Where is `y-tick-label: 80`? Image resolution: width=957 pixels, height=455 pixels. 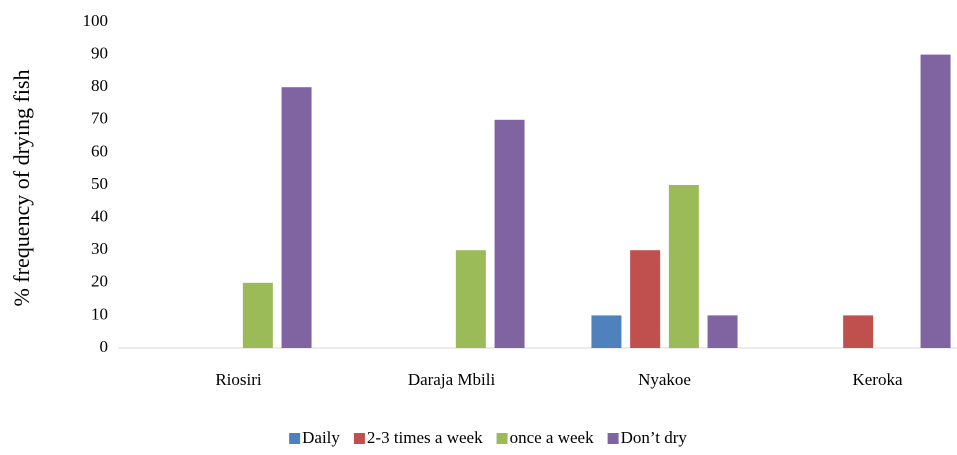
y-tick-label: 80 is located at coordinates (99, 85).